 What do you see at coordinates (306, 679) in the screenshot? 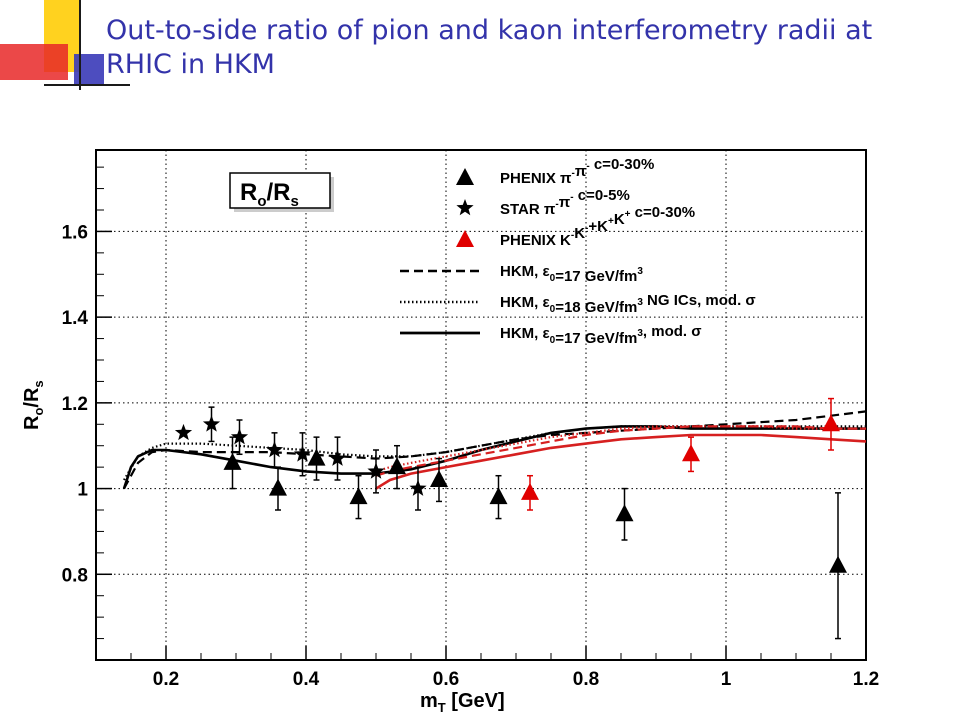
I see `x-tick-label: 0.4` at bounding box center [306, 679].